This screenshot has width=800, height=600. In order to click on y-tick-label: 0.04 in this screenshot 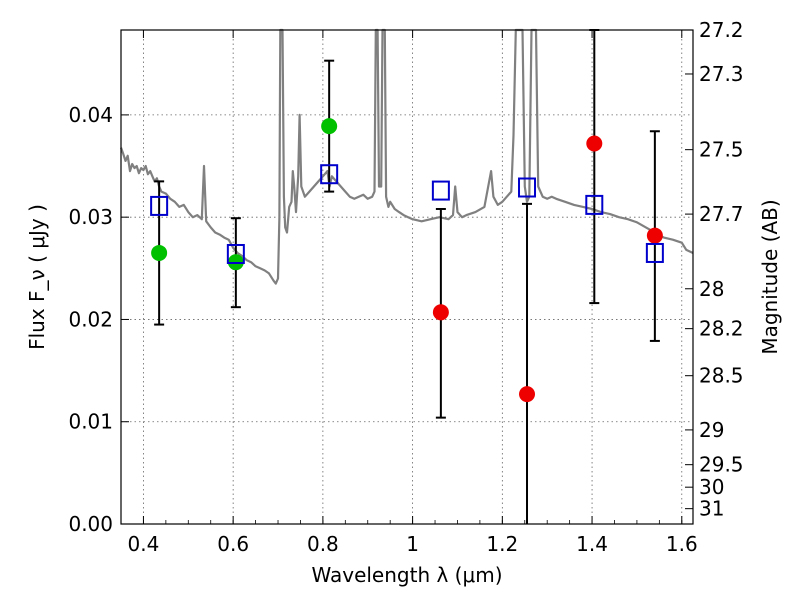, I will do `click(90, 115)`.